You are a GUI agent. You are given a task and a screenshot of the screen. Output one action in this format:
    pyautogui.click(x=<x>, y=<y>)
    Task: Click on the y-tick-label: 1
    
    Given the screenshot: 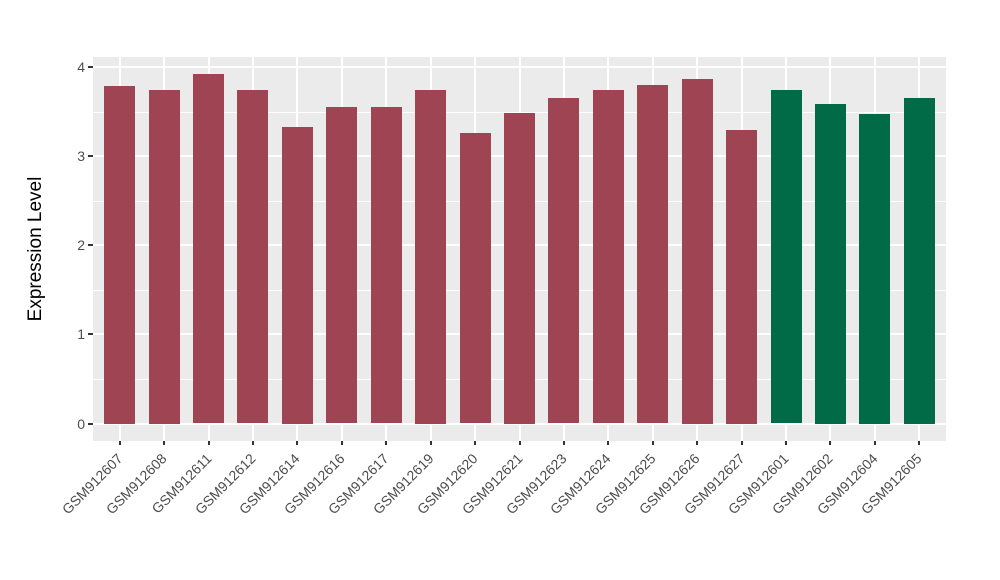 What is the action you would take?
    pyautogui.click(x=81, y=334)
    